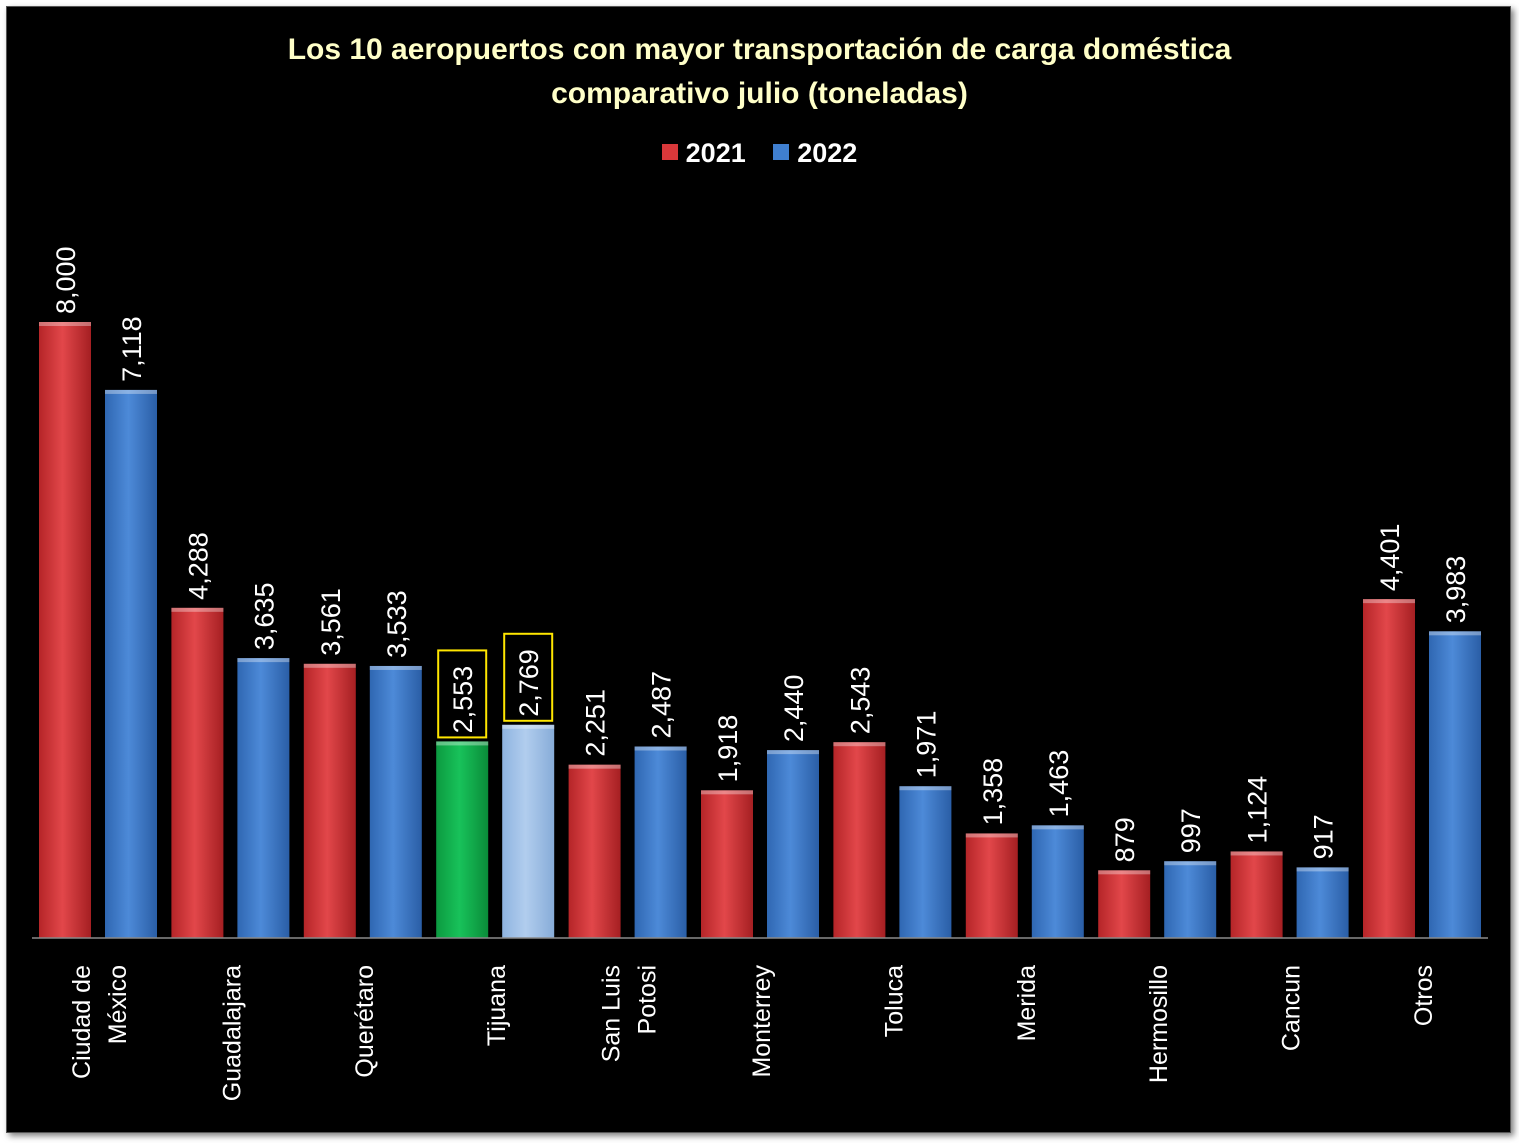  I want to click on bar-cap-cancun-2021, so click(1256, 853).